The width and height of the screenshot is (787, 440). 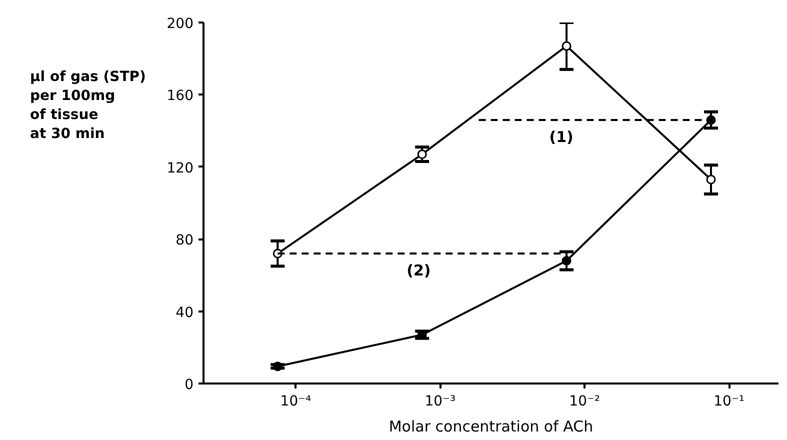 What do you see at coordinates (185, 312) in the screenshot?
I see `y-tick-label: 40` at bounding box center [185, 312].